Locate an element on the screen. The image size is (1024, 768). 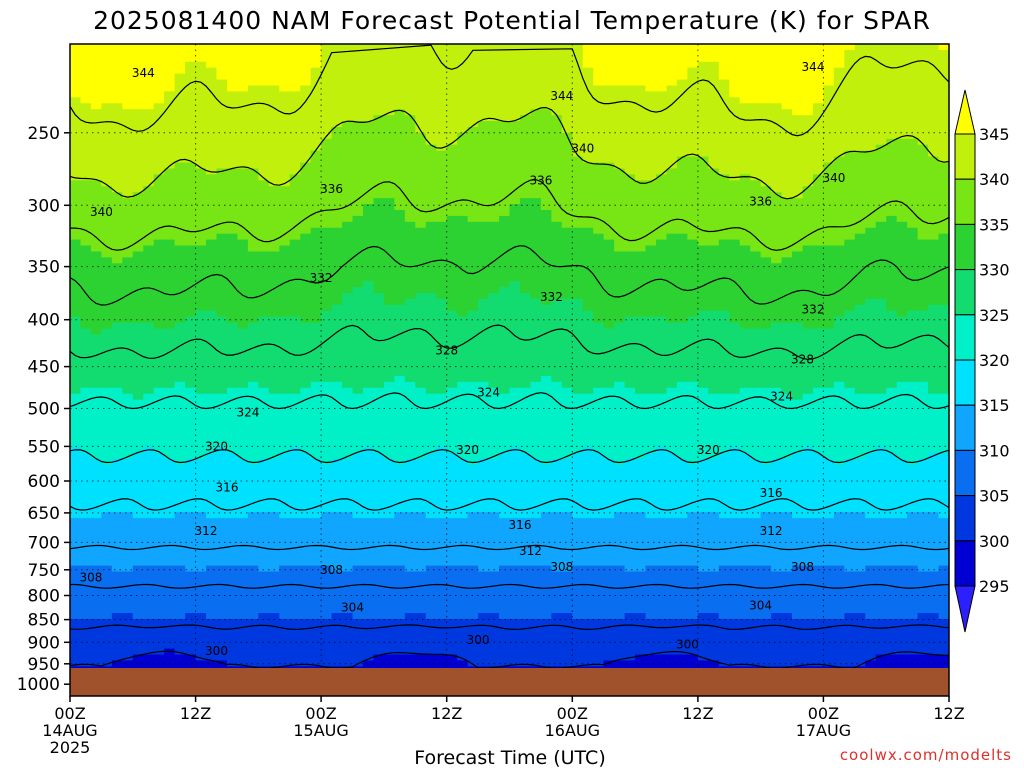
x-date-label: 14AUG is located at coordinates (69, 730).